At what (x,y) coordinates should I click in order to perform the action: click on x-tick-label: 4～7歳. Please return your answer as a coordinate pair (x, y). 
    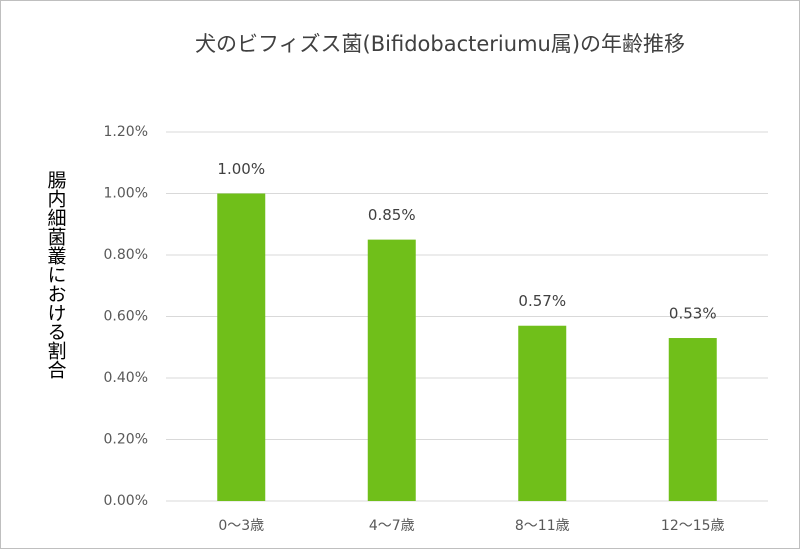
    Looking at the image, I should click on (392, 526).